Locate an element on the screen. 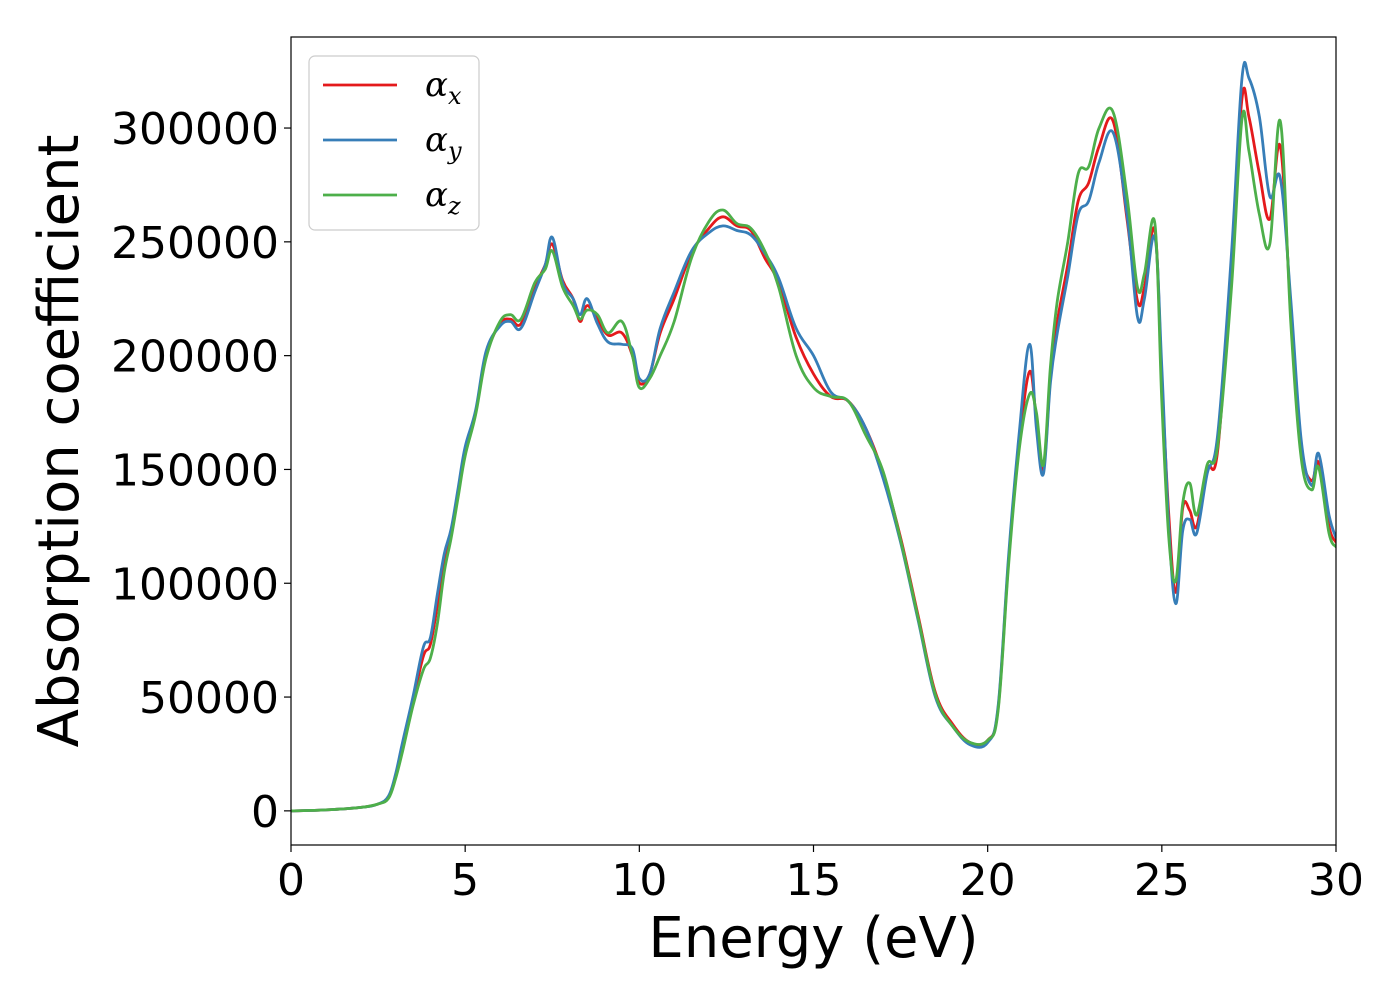 Image resolution: width=1400 pixels, height=1000 pixels. y-tick-label: 150000 is located at coordinates (195, 470).